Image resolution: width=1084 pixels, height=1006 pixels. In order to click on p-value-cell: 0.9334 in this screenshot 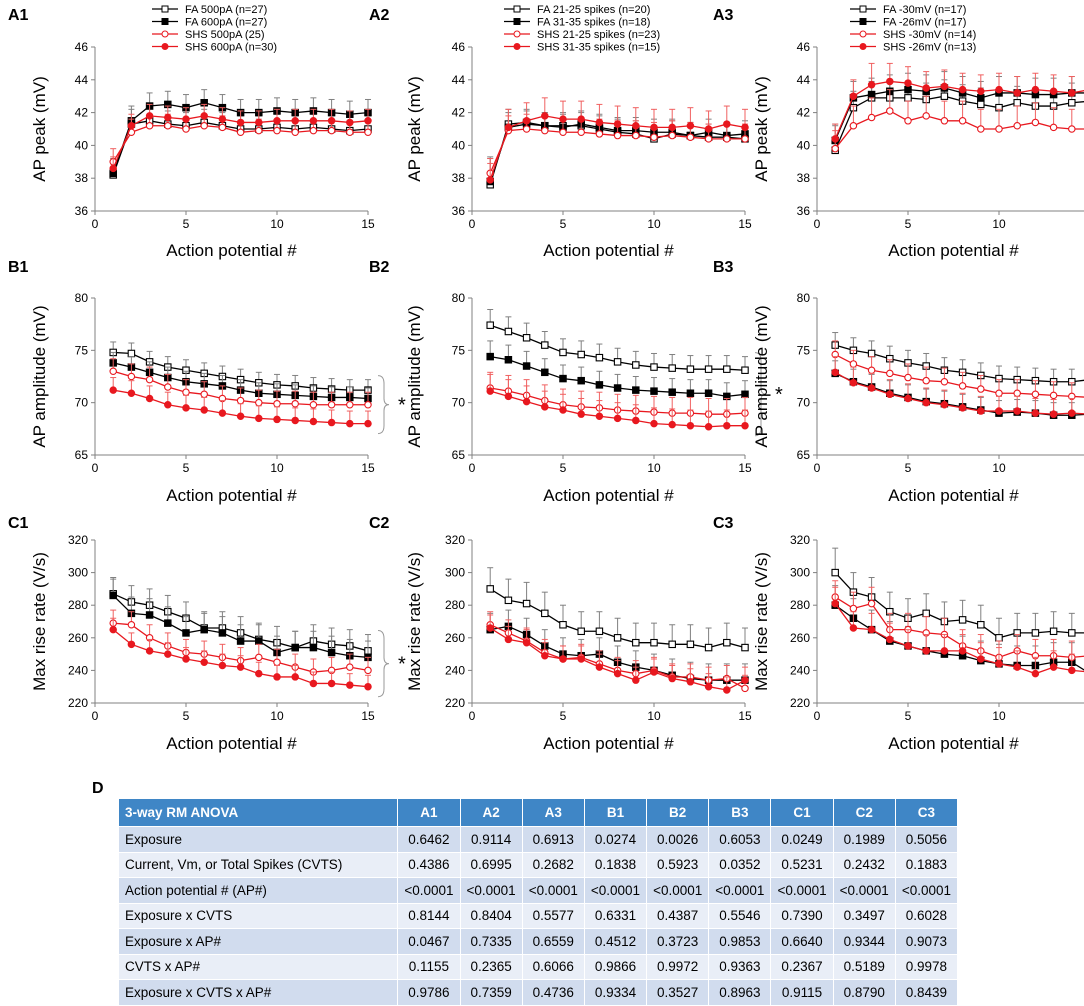, I will do `click(615, 992)`.